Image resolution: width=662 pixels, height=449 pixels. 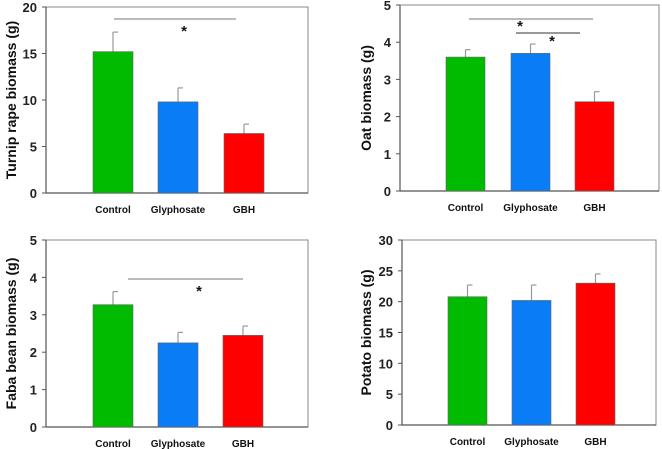 I want to click on y-axis-label: Turnip rape biomass (g), so click(x=11, y=100).